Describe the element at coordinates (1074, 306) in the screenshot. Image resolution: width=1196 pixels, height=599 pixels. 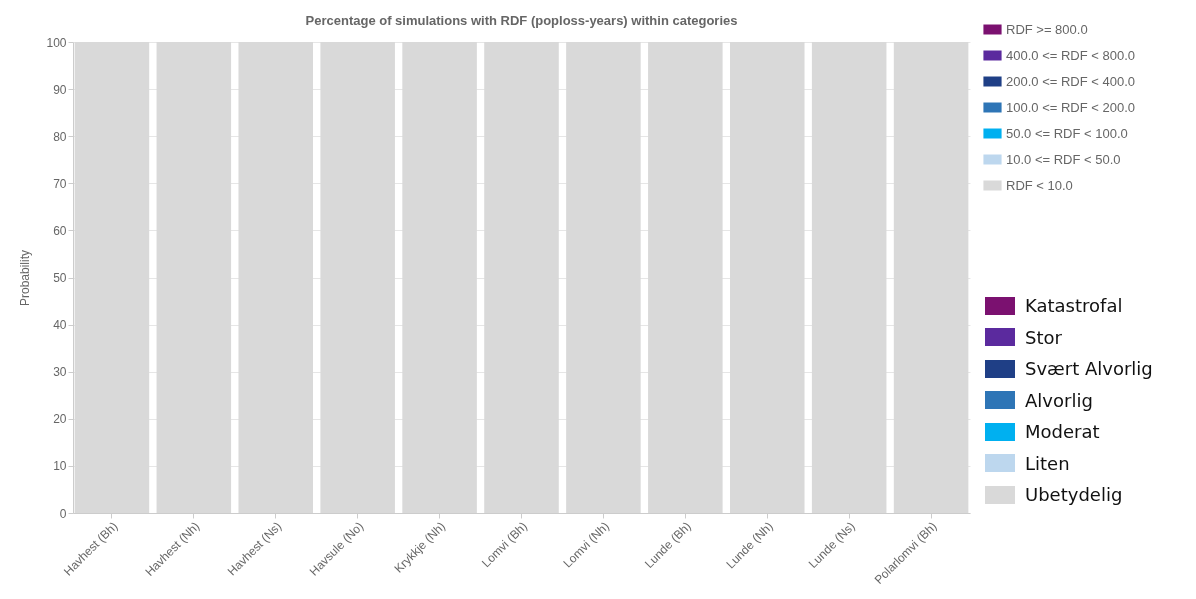
I see `text: Katastrofal` at that location.